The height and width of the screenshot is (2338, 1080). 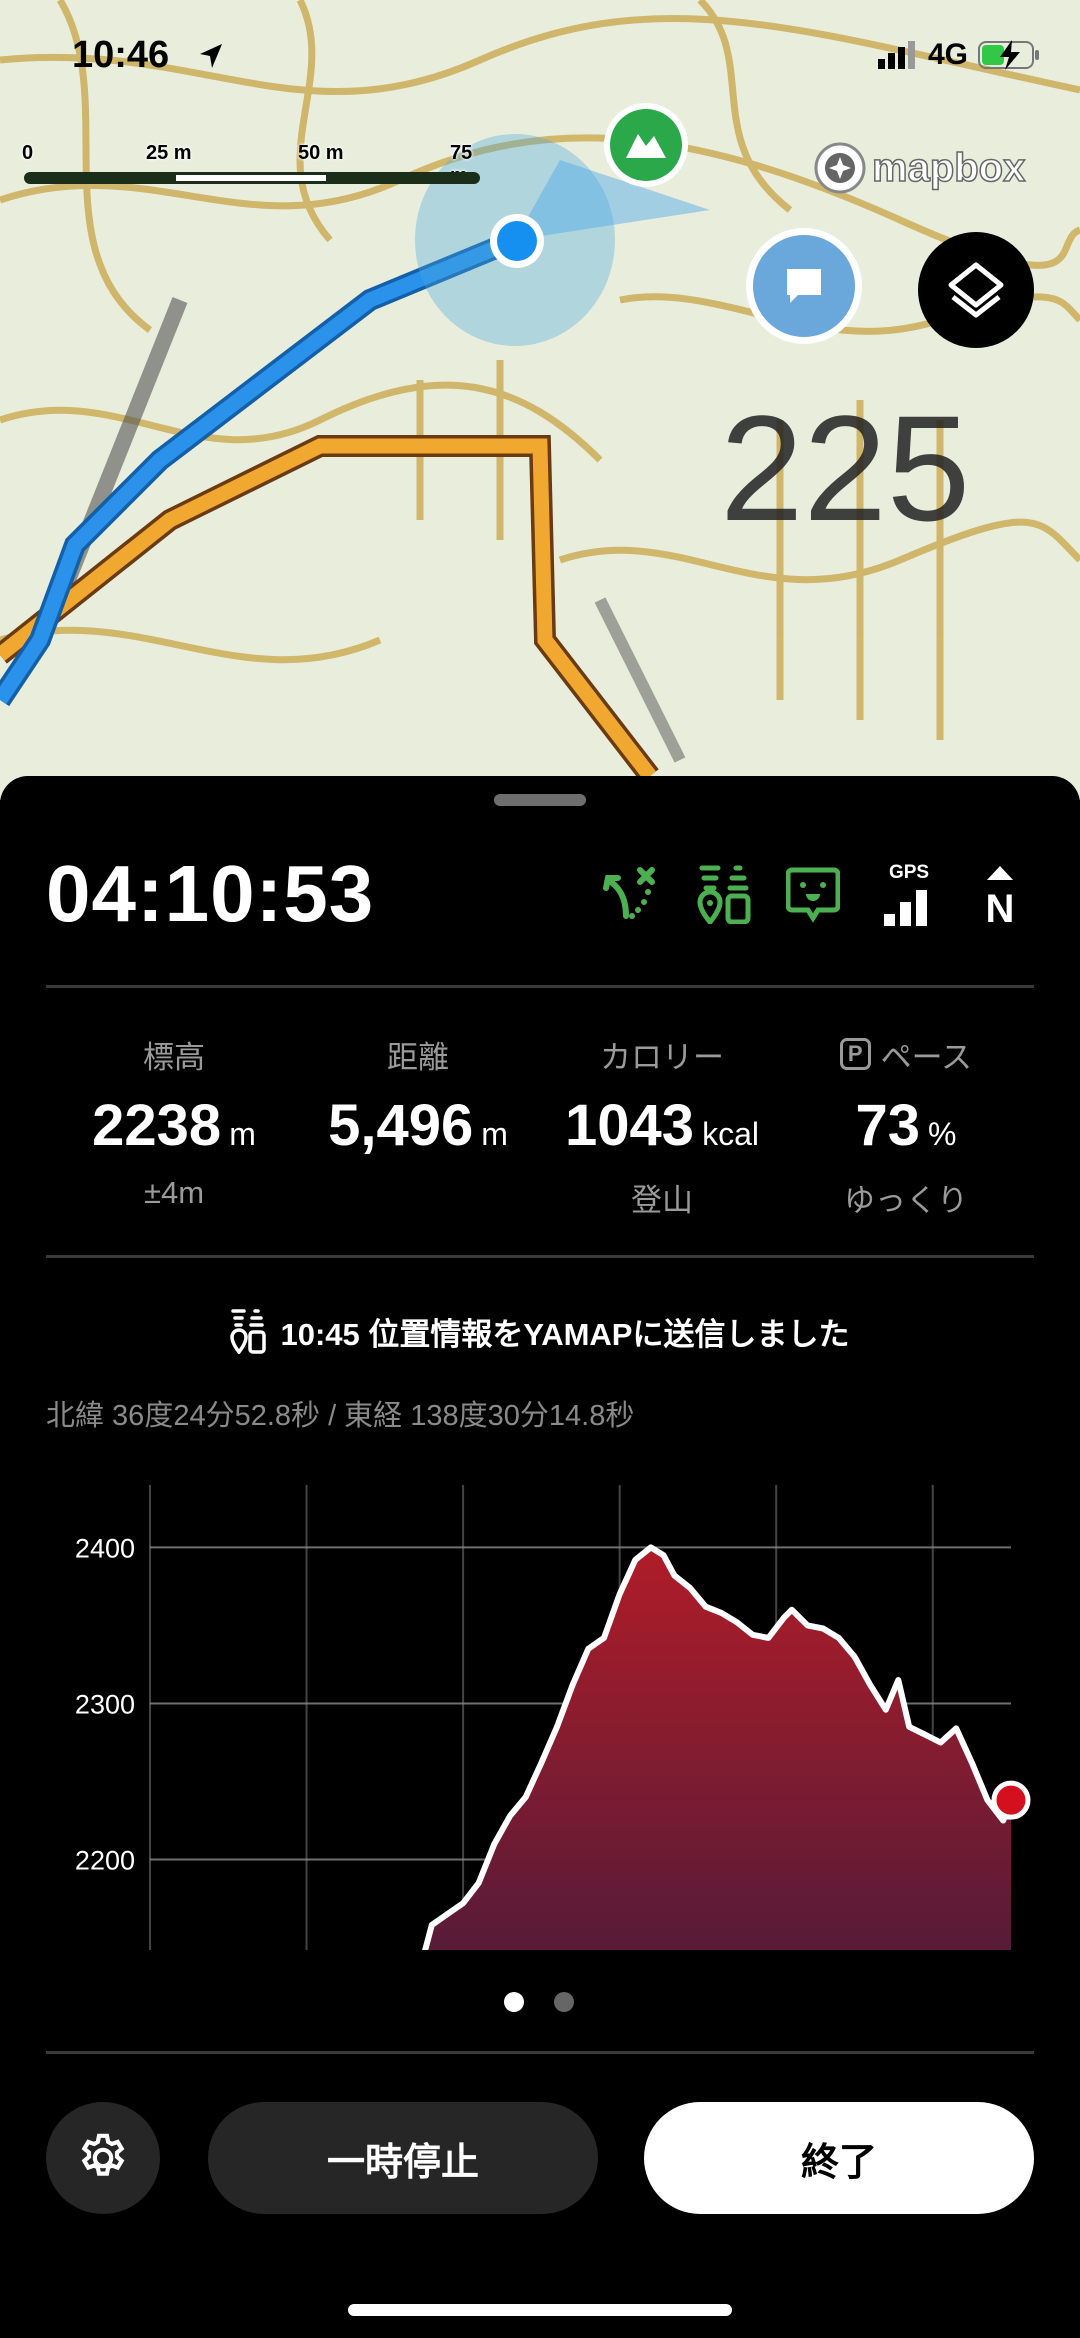 What do you see at coordinates (919, 168) in the screenshot?
I see `mapbox-logo: mapbox` at bounding box center [919, 168].